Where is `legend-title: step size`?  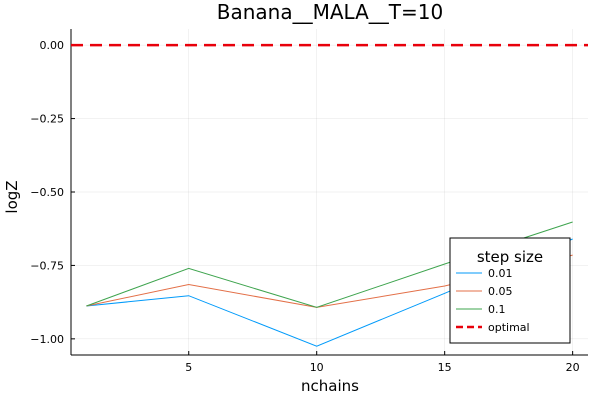 legend-title: step size is located at coordinates (510, 257).